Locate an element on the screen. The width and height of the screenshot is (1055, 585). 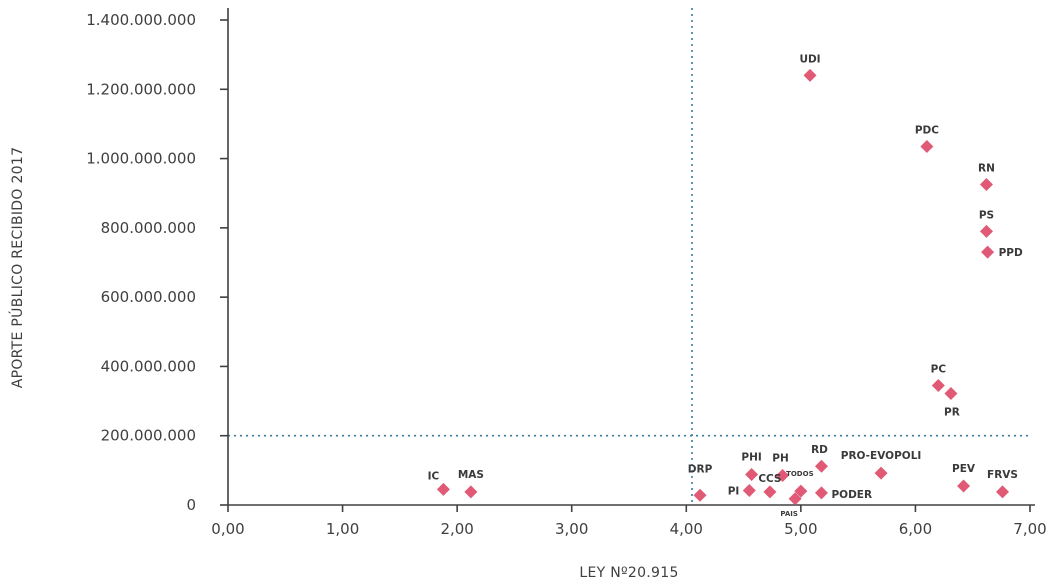
point-ic is located at coordinates (443, 489).